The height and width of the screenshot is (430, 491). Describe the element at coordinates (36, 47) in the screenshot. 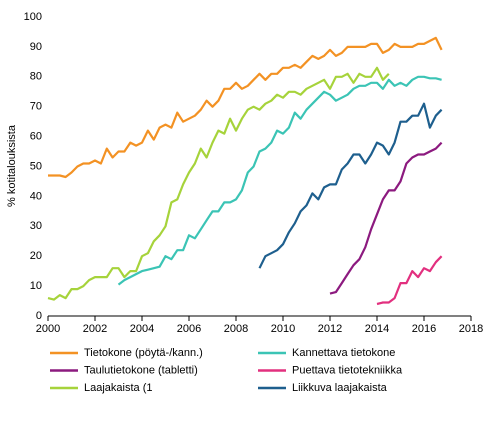

I see `y-tick-label: 90` at that location.